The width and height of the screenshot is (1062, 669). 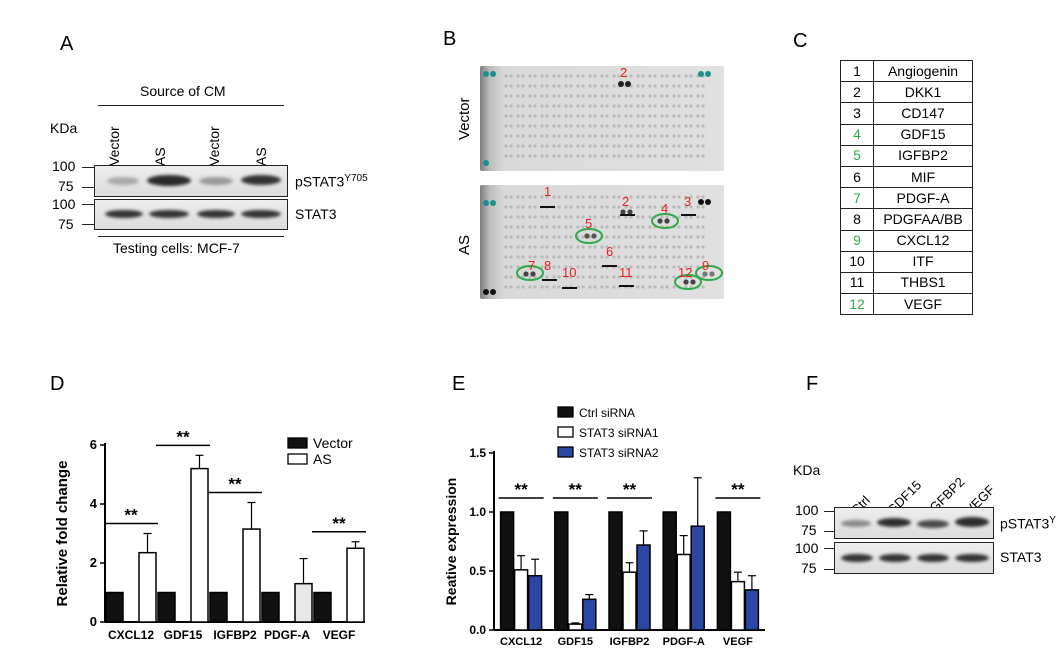 I want to click on spot-number: 7, so click(x=532, y=265).